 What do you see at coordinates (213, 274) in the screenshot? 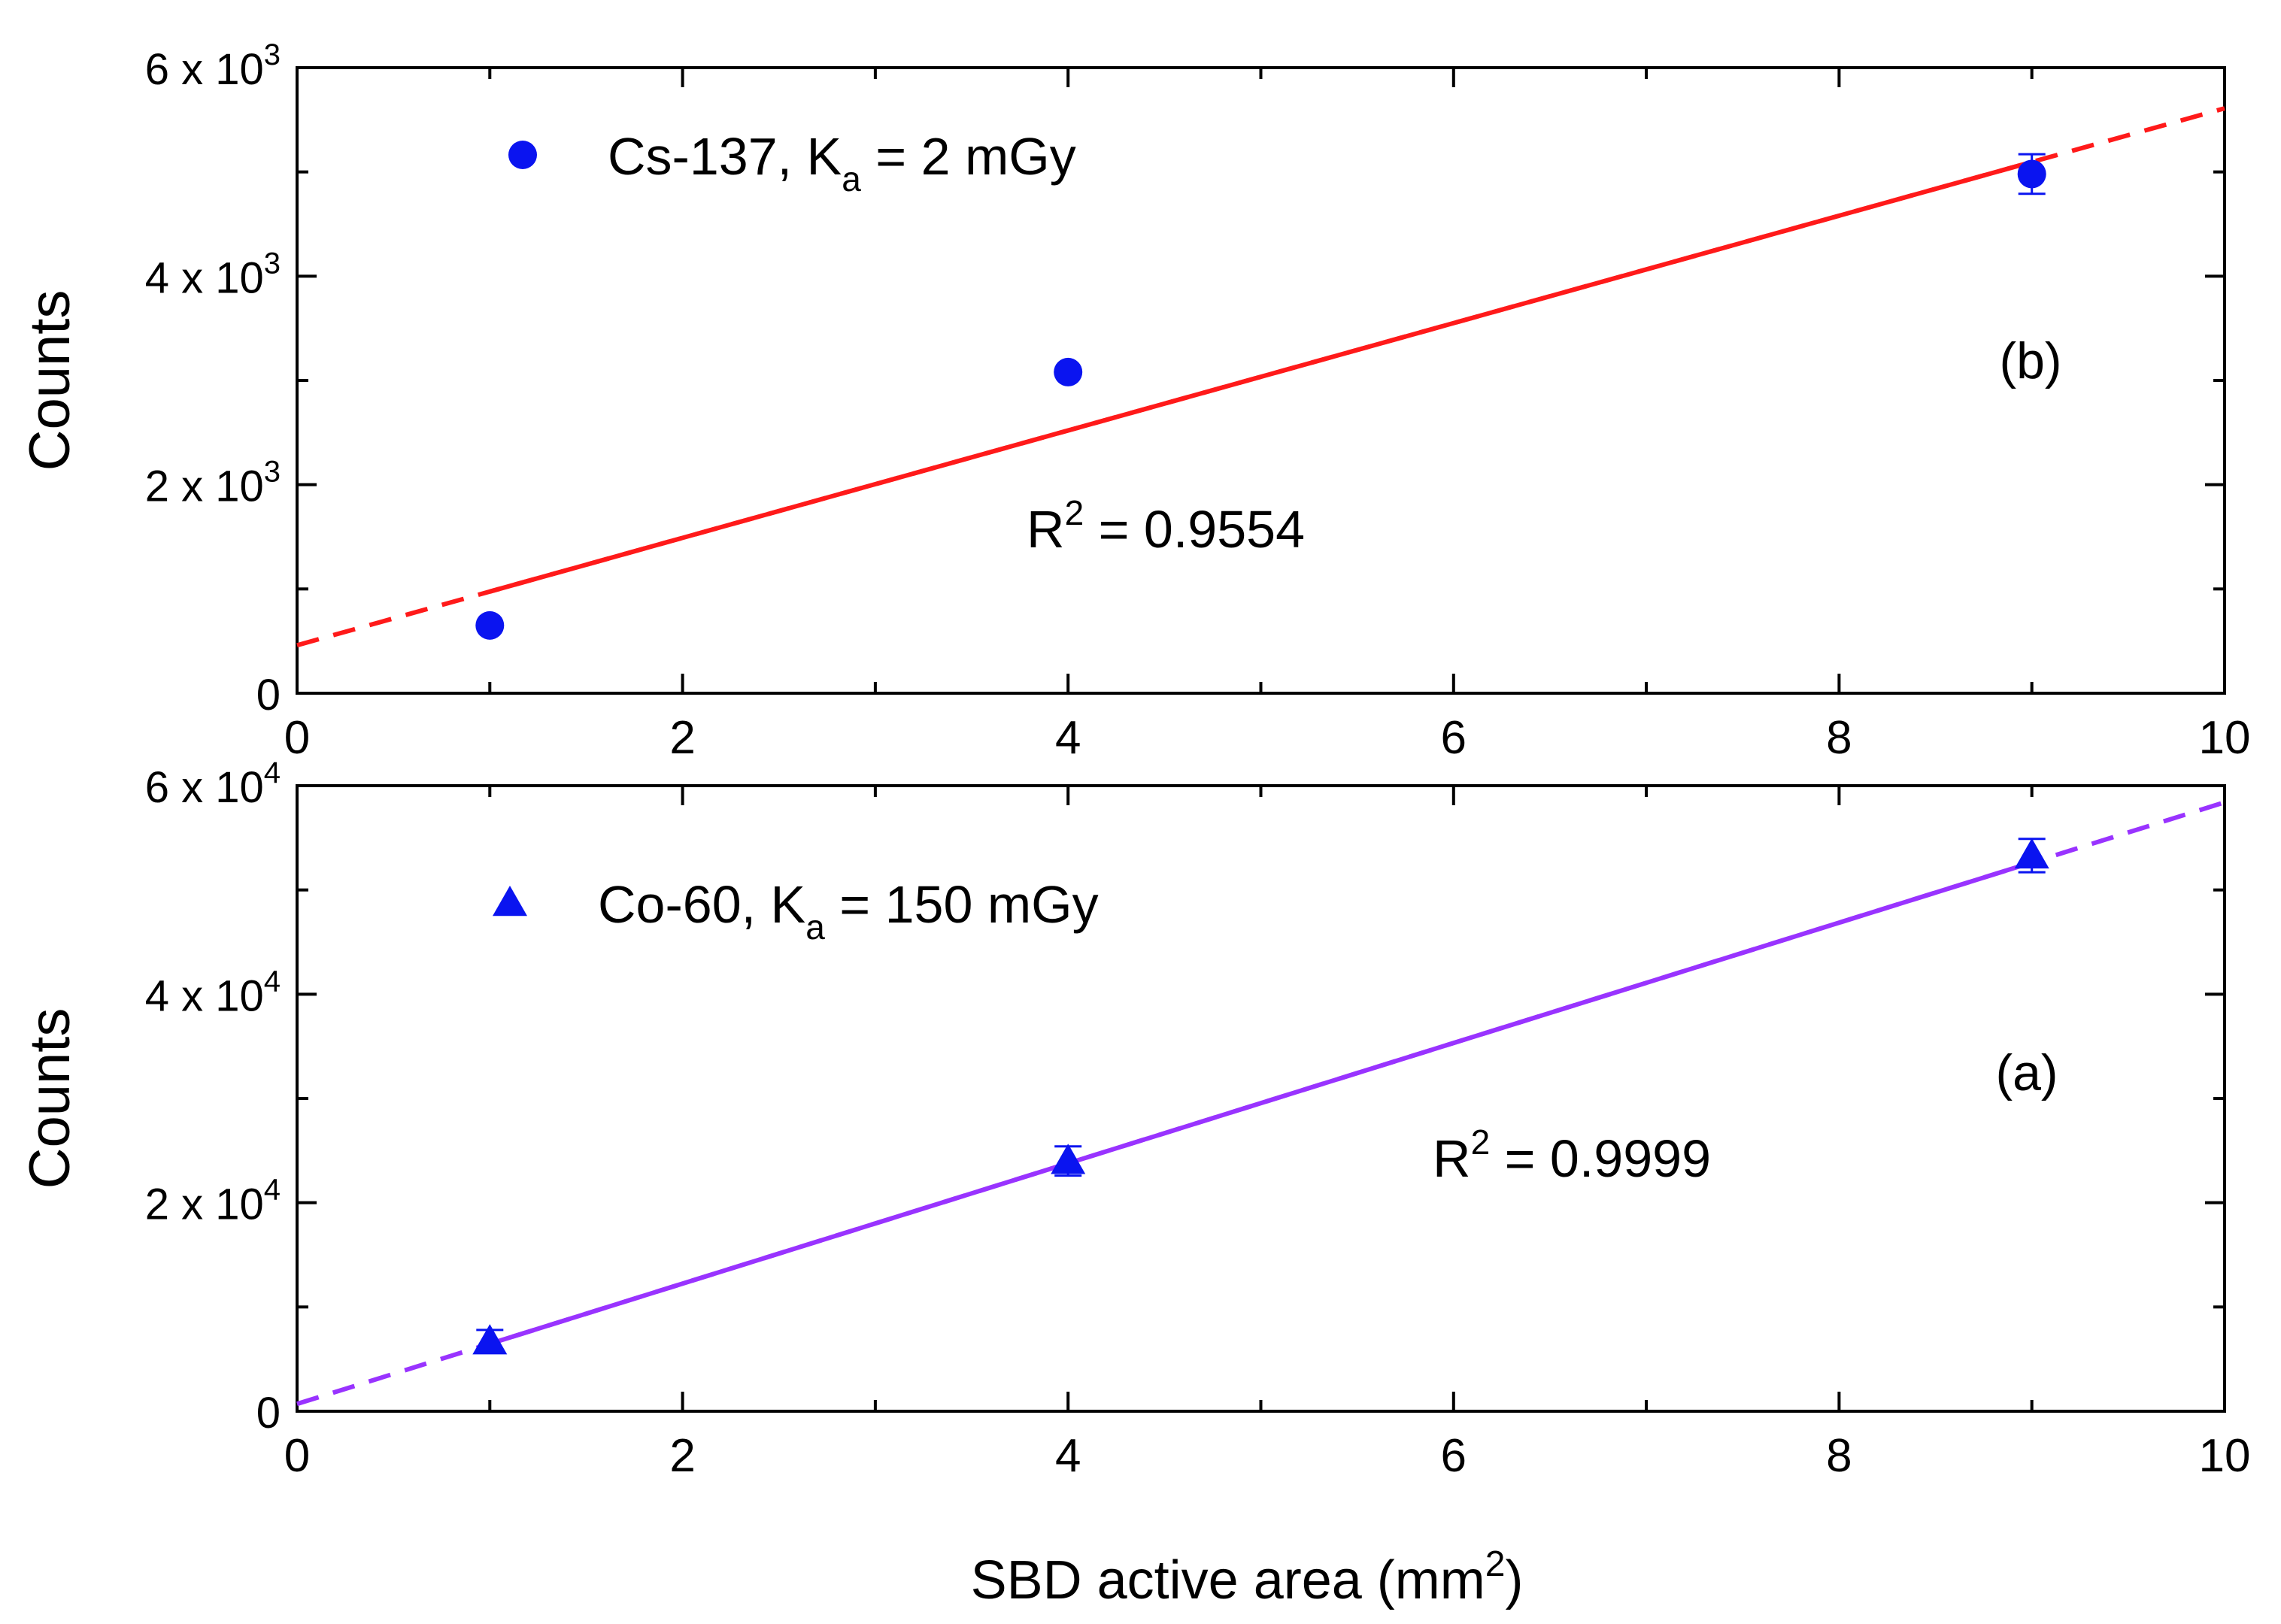
I see `top-y-tick-label: 4 x 10³` at bounding box center [213, 274].